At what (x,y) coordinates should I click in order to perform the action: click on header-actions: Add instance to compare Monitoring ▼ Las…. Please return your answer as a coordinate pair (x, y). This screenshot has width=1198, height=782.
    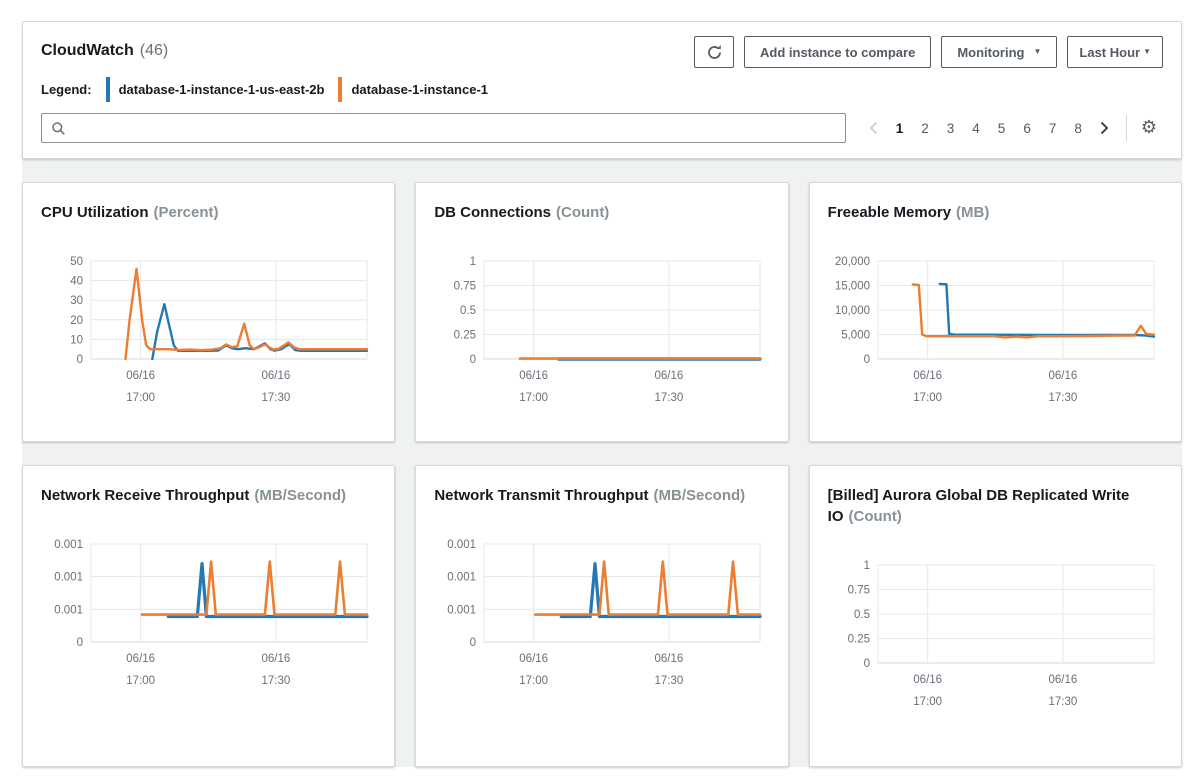
    Looking at the image, I should click on (928, 52).